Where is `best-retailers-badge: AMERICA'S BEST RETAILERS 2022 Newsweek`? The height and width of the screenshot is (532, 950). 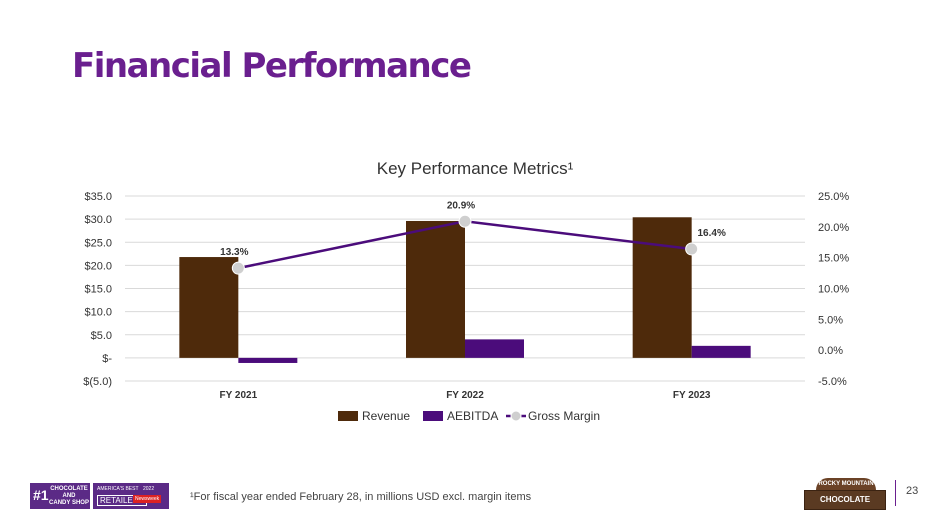
best-retailers-badge: AMERICA'S BEST RETAILERS 2022 Newsweek is located at coordinates (131, 496).